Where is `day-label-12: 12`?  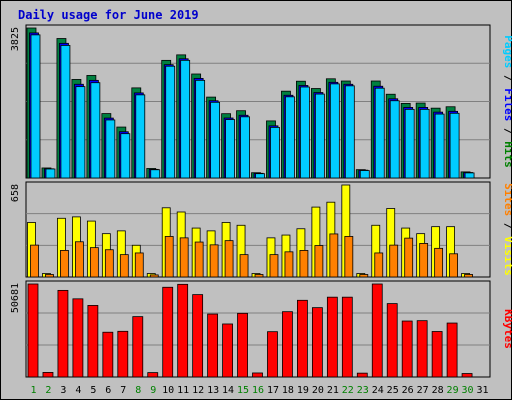 day-label-12: 12 is located at coordinates (198, 390).